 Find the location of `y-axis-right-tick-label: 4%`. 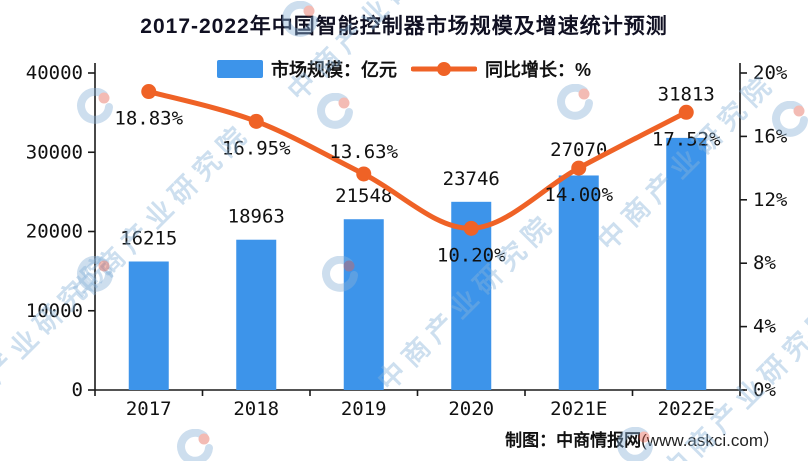

y-axis-right-tick-label: 4% is located at coordinates (764, 327).